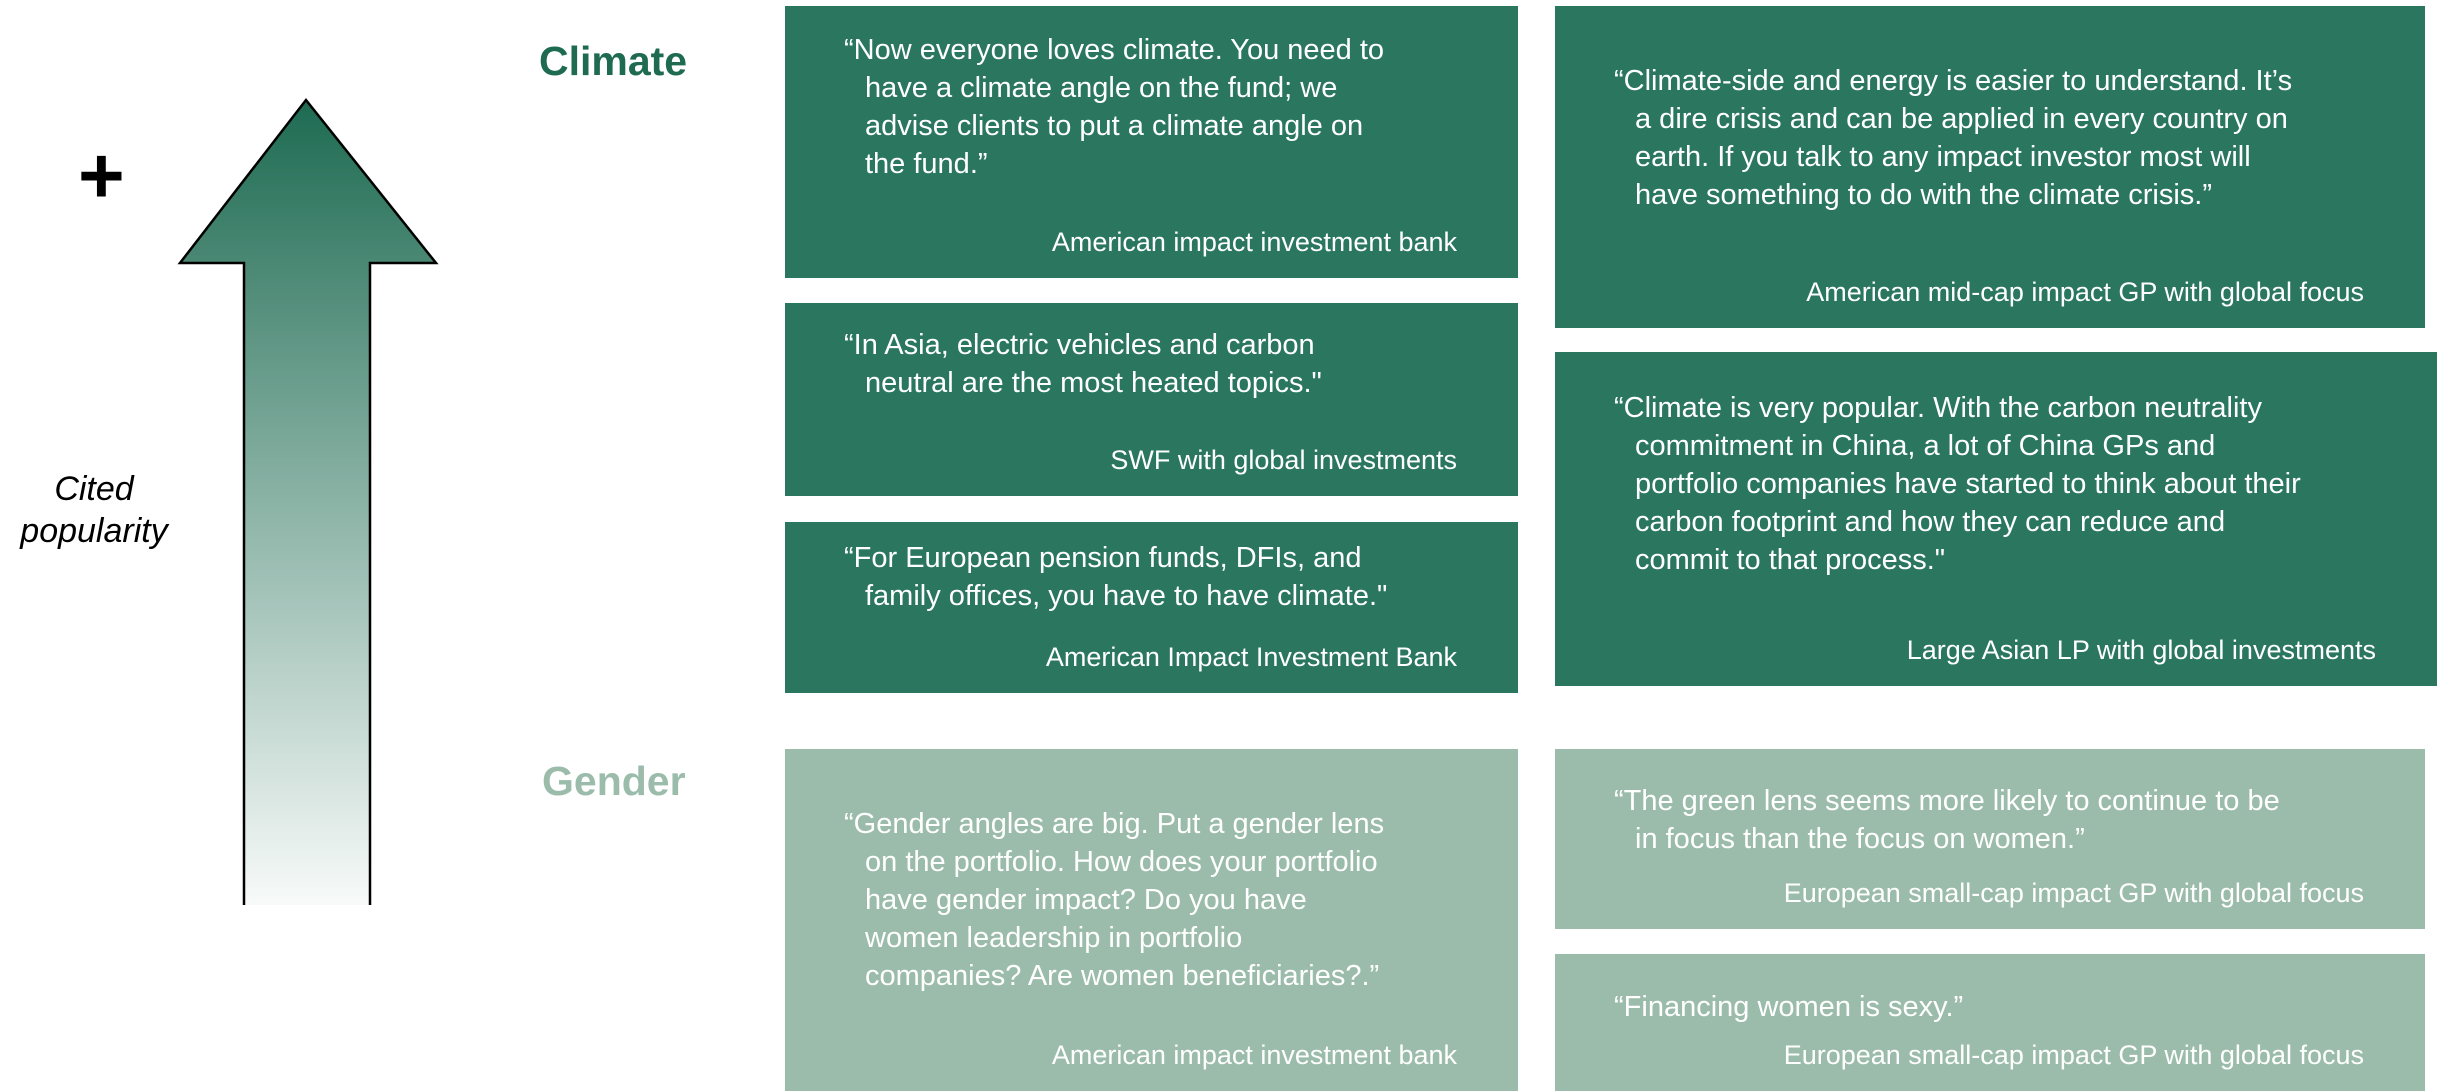 The width and height of the screenshot is (2443, 1091). What do you see at coordinates (94, 510) in the screenshot?
I see `axis-label: Cited popularity` at bounding box center [94, 510].